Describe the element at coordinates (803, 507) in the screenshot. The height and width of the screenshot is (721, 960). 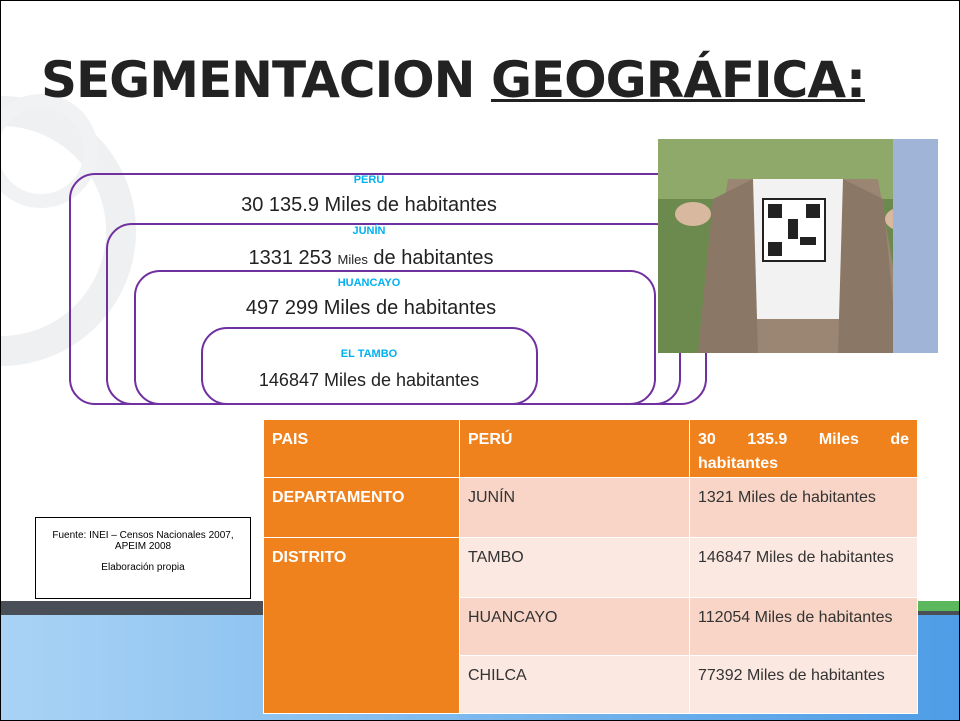
I see `cell: 1321 Miles de habitantes` at that location.